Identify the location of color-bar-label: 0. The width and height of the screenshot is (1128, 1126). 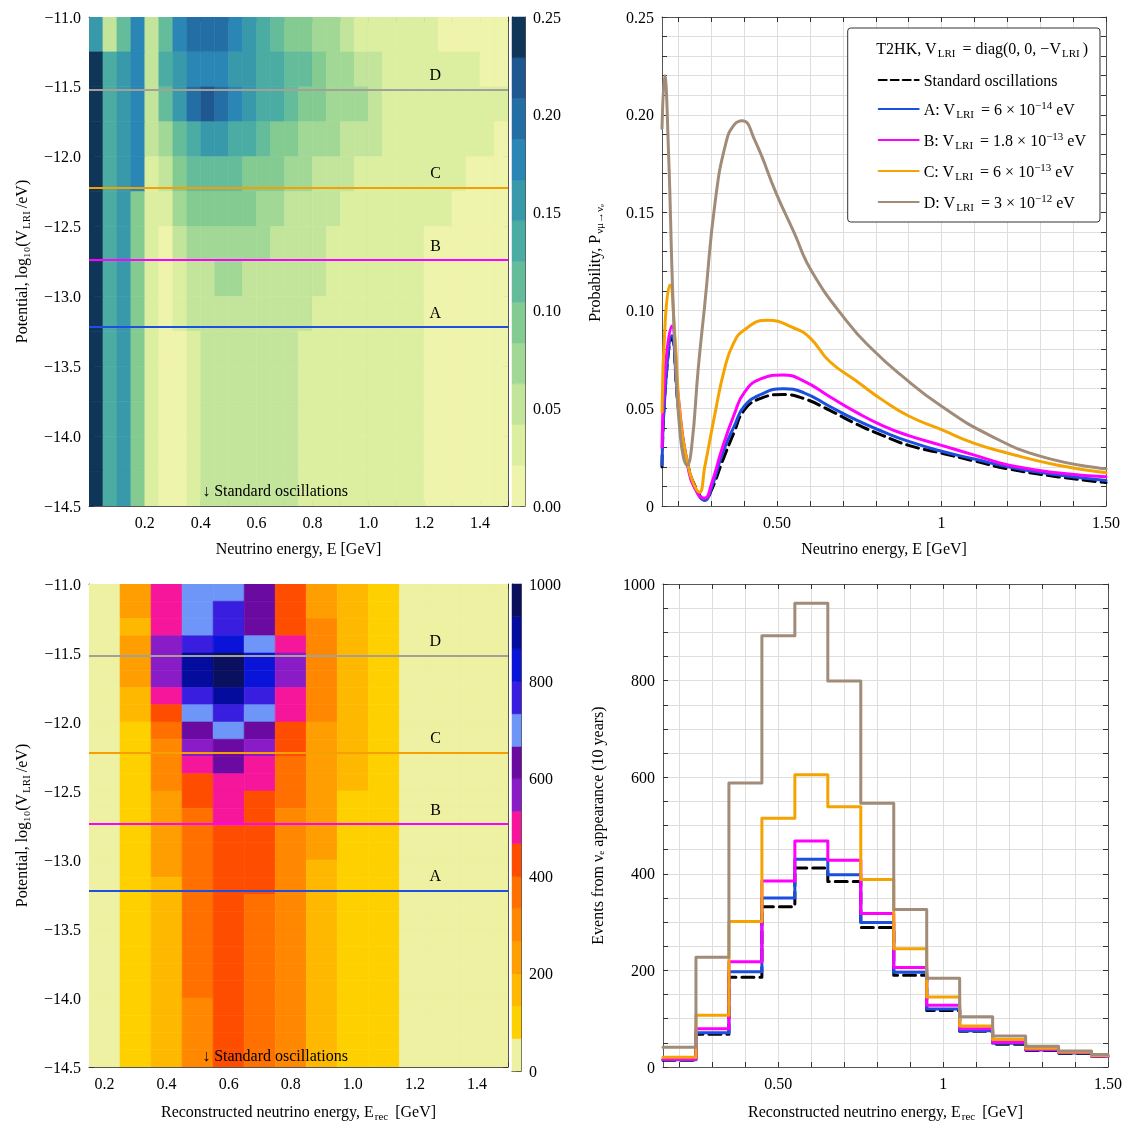
(533, 1071).